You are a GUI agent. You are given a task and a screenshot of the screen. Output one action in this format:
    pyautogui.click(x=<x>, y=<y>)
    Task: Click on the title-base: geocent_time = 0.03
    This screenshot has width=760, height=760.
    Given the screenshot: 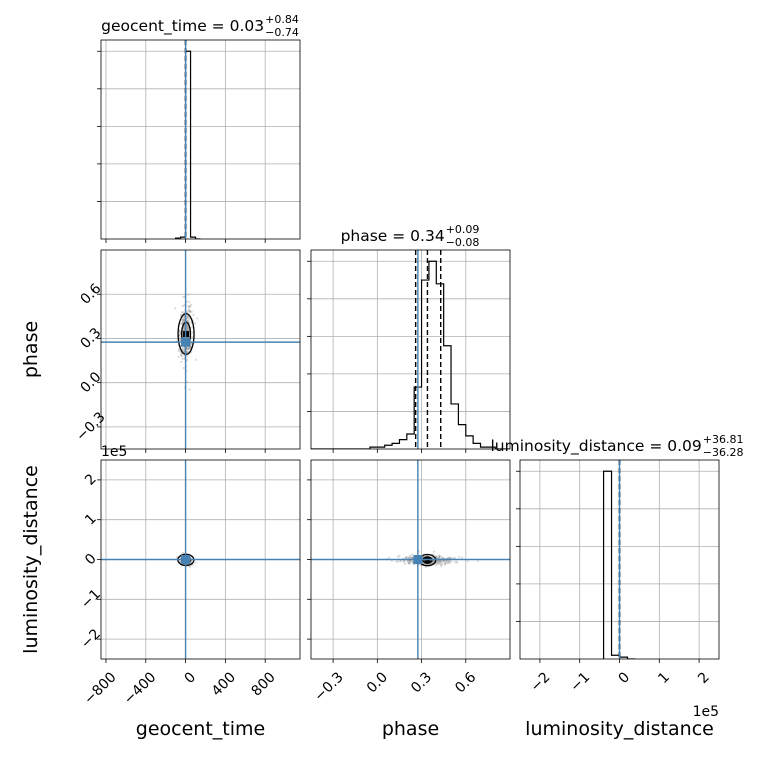 What is the action you would take?
    pyautogui.click(x=182, y=26)
    